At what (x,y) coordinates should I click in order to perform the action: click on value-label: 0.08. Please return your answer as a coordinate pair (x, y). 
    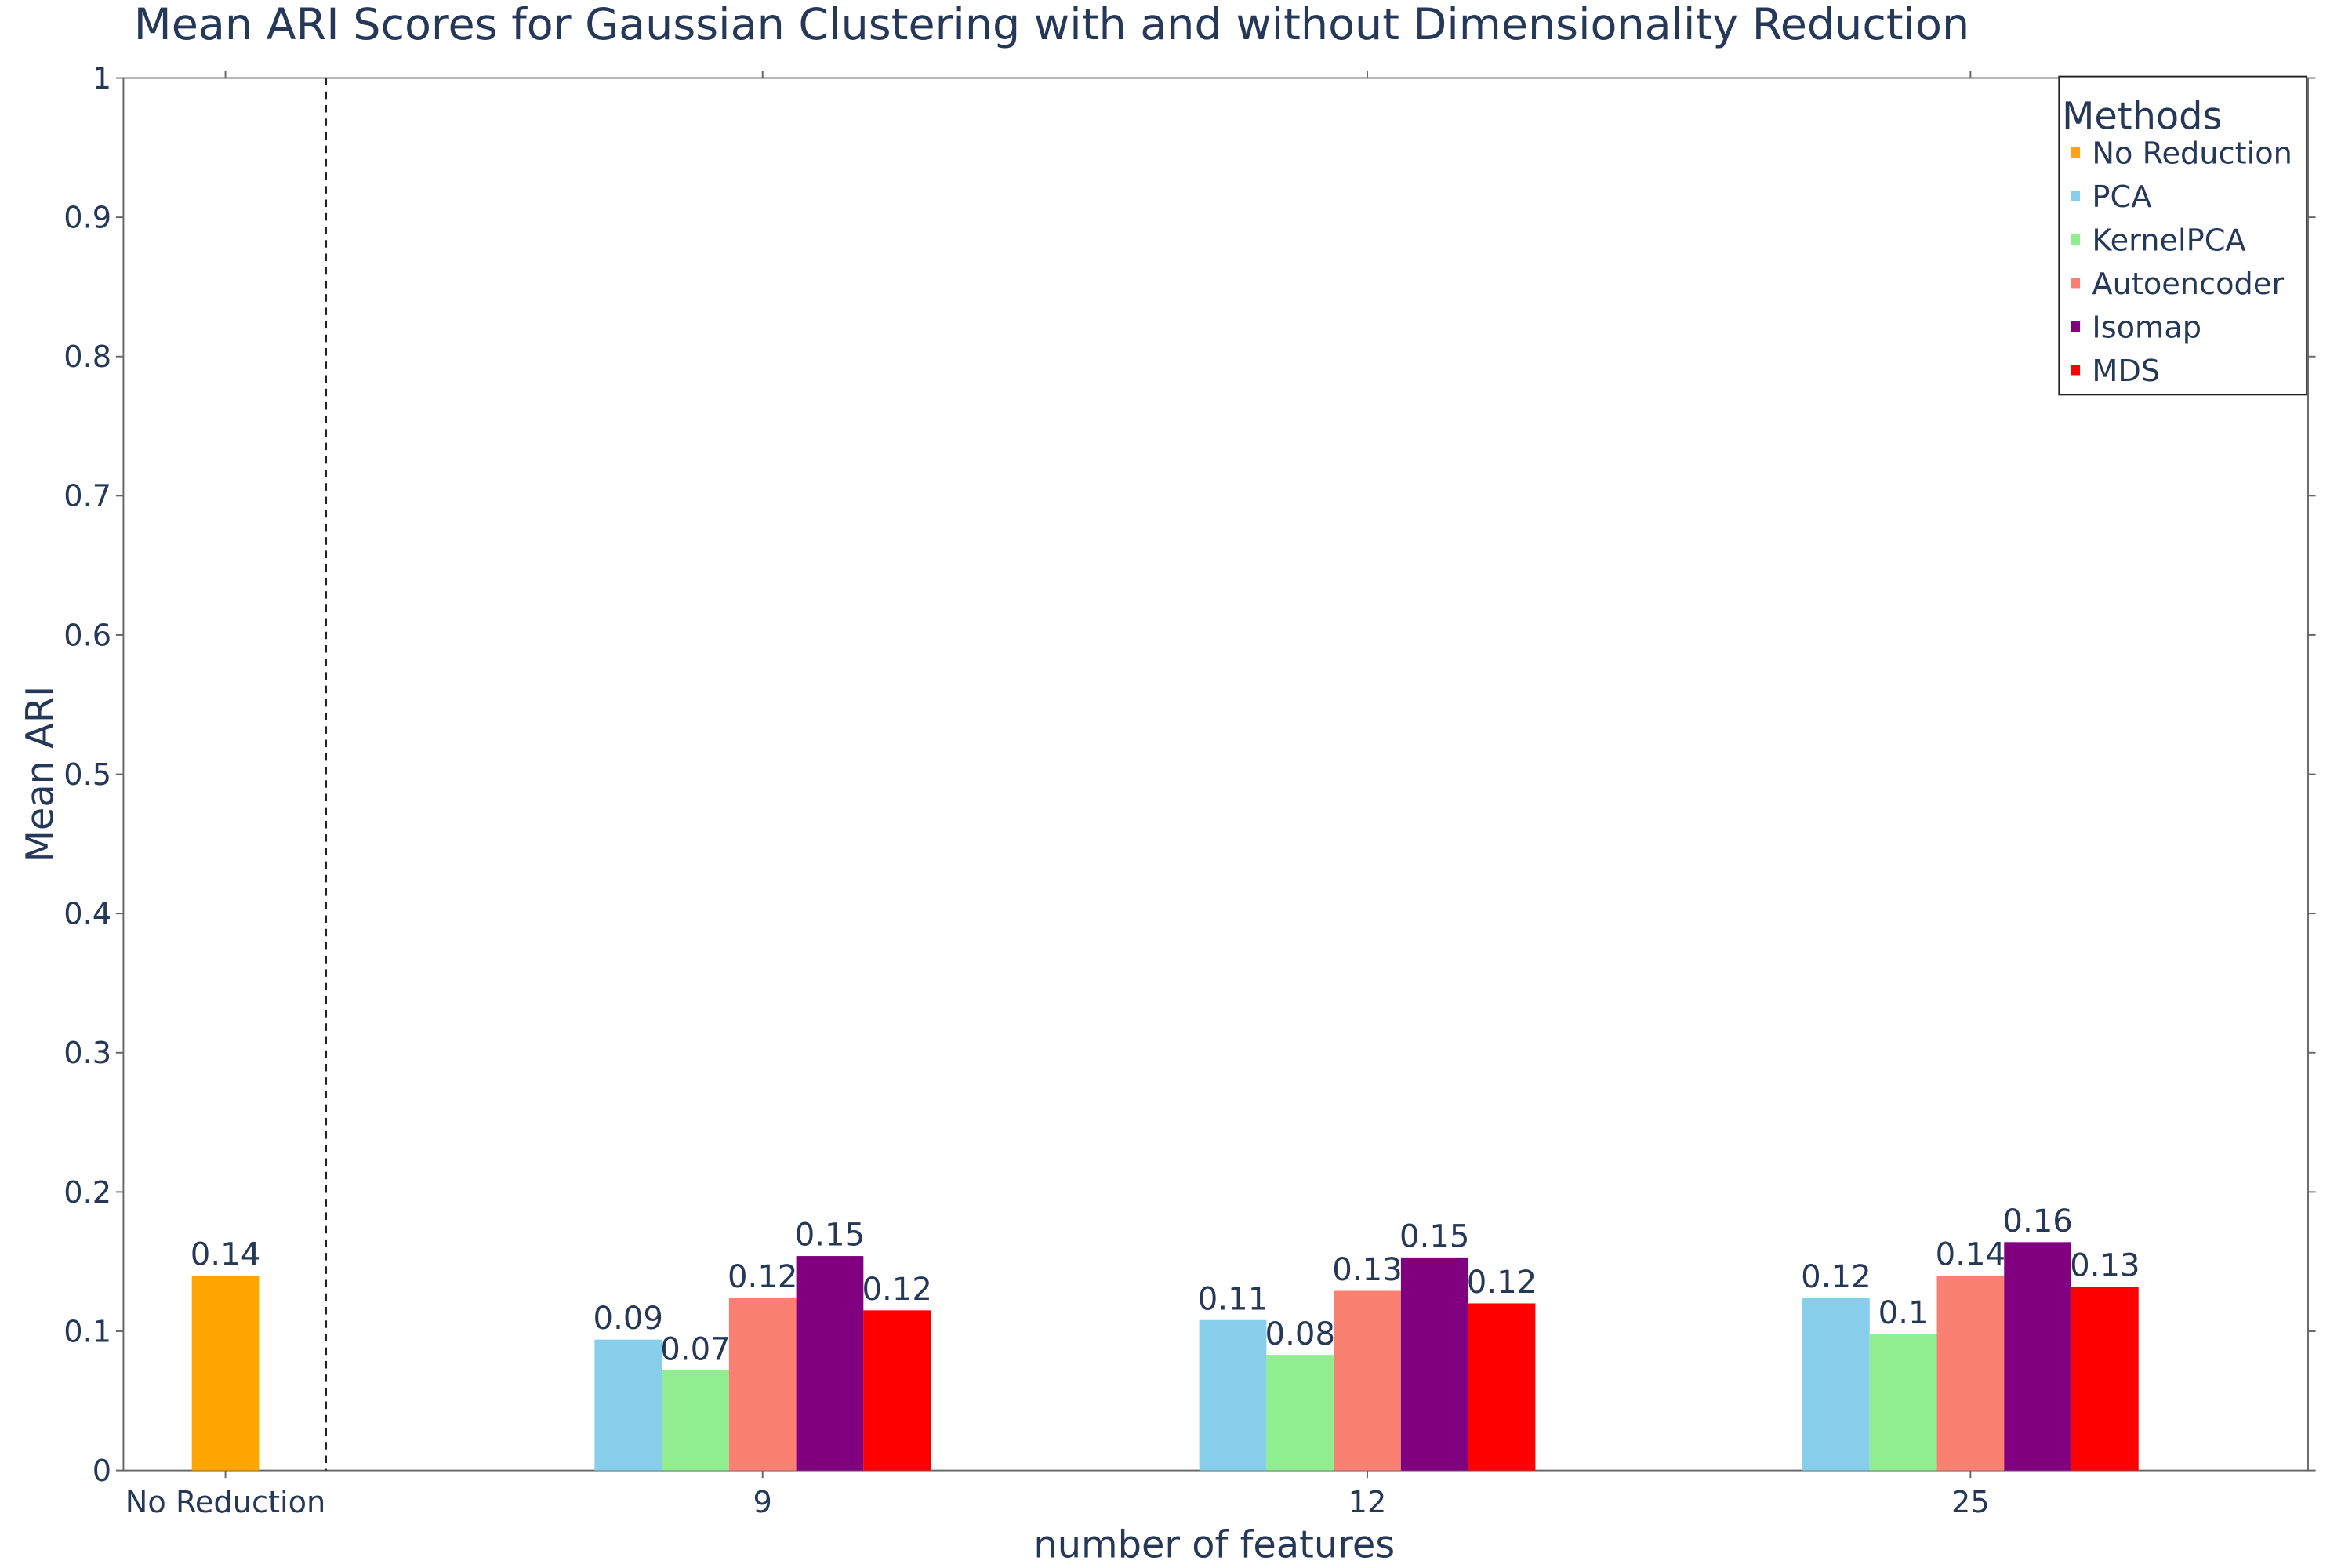
    Looking at the image, I should click on (1300, 1334).